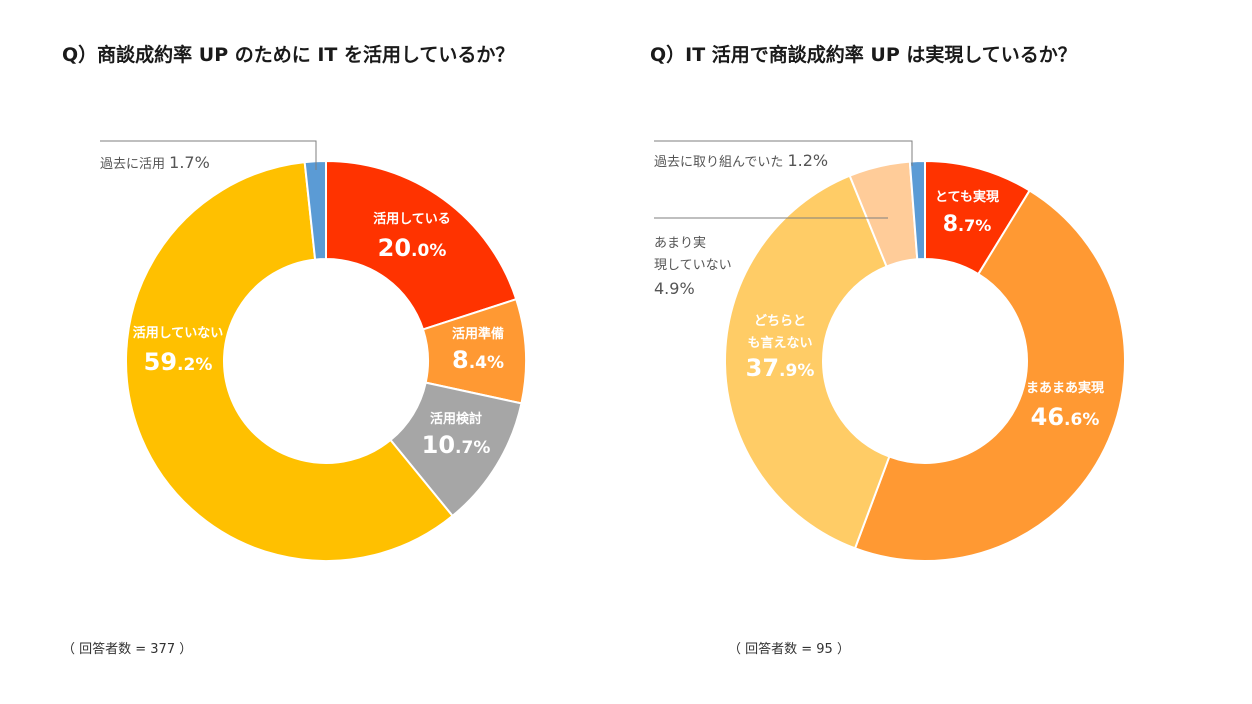  I want to click on slice-value-1-4: 59.2%, so click(178, 362).